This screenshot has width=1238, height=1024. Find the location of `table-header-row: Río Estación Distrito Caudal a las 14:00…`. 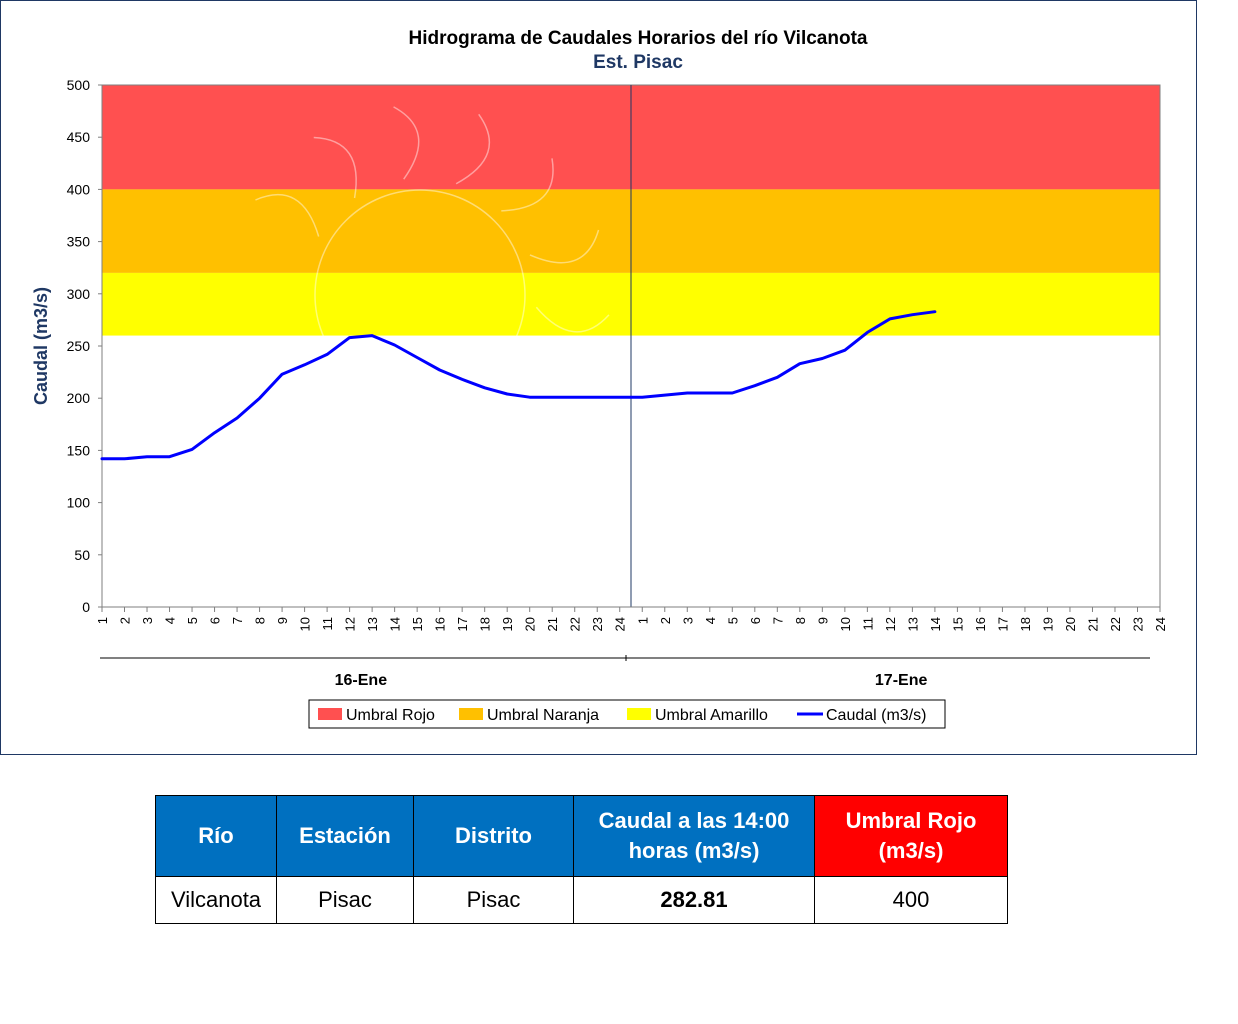

table-header-row: Río Estación Distrito Caudal a las 14:00… is located at coordinates (581, 836).